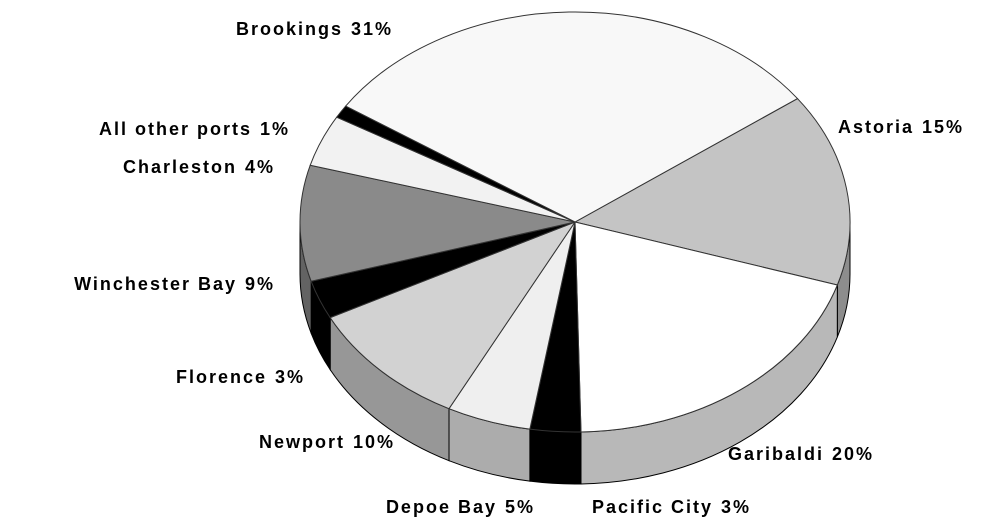 This screenshot has height=523, width=1004. I want to click on category-label: Charleston, so click(180, 167).